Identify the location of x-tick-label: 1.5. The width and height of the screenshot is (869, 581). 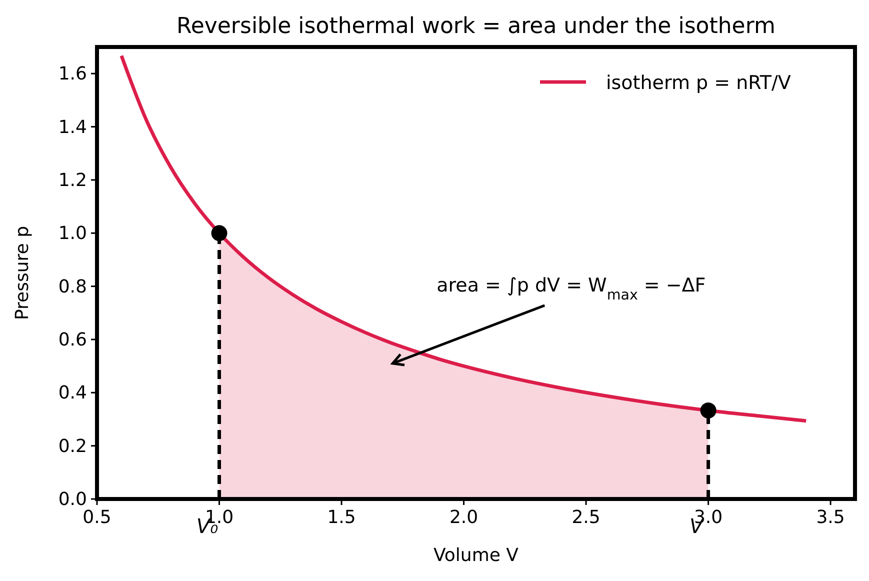
(341, 517).